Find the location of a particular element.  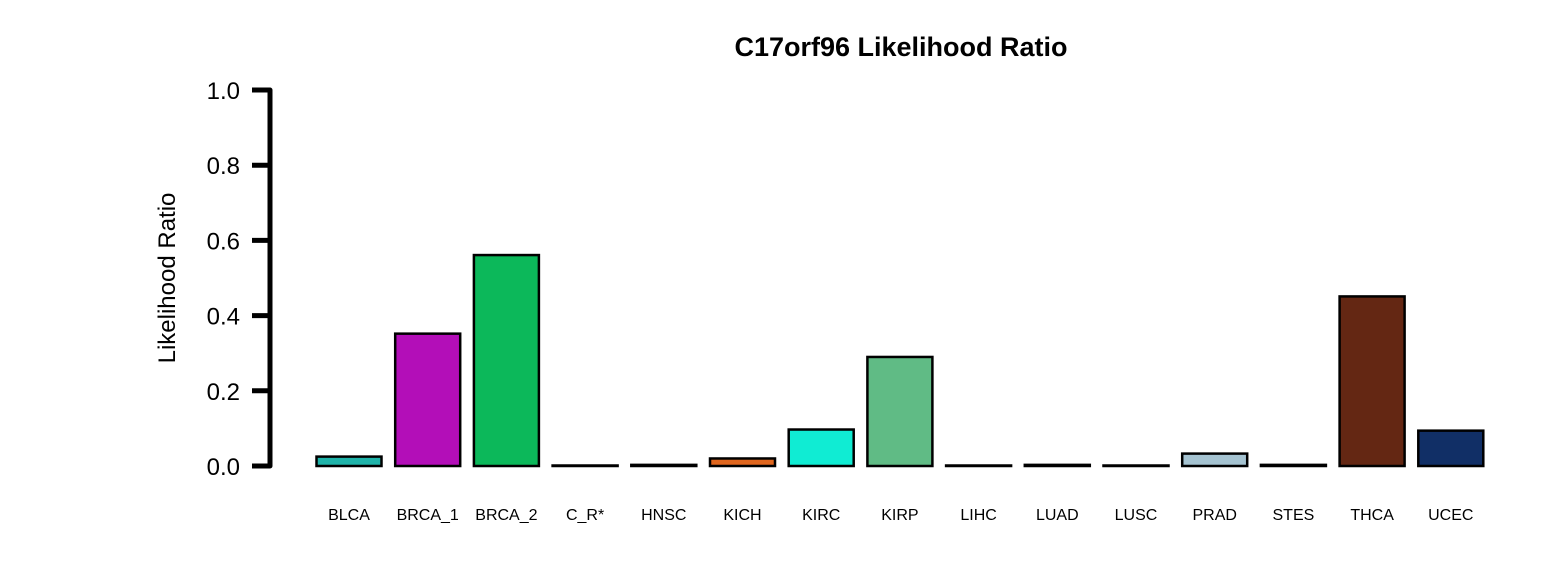

bar-lihc is located at coordinates (978, 466).